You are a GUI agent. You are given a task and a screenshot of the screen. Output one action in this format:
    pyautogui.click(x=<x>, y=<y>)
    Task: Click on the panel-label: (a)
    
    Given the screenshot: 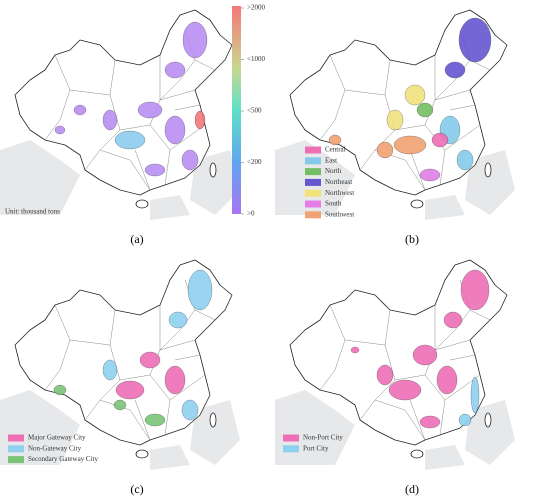 What is the action you would take?
    pyautogui.click(x=136, y=239)
    